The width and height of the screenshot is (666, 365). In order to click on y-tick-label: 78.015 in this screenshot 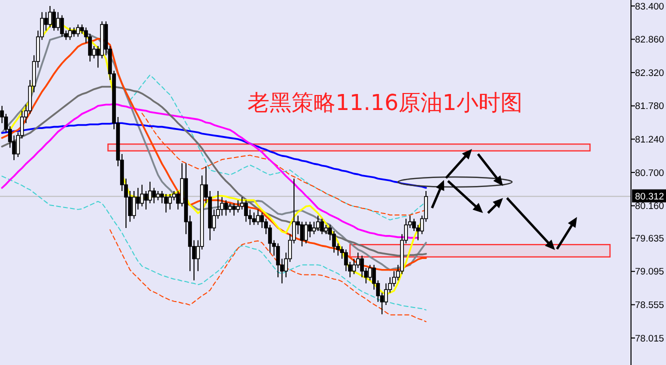, I will do `click(649, 338)`.